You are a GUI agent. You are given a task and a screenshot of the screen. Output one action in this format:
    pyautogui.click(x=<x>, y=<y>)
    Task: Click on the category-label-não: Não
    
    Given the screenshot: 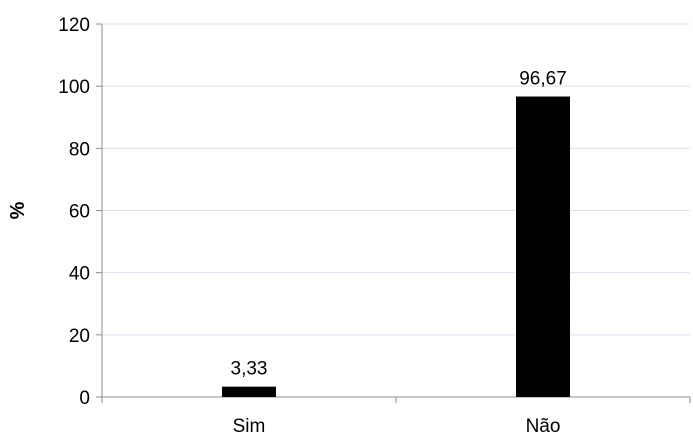 What is the action you would take?
    pyautogui.click(x=543, y=426)
    